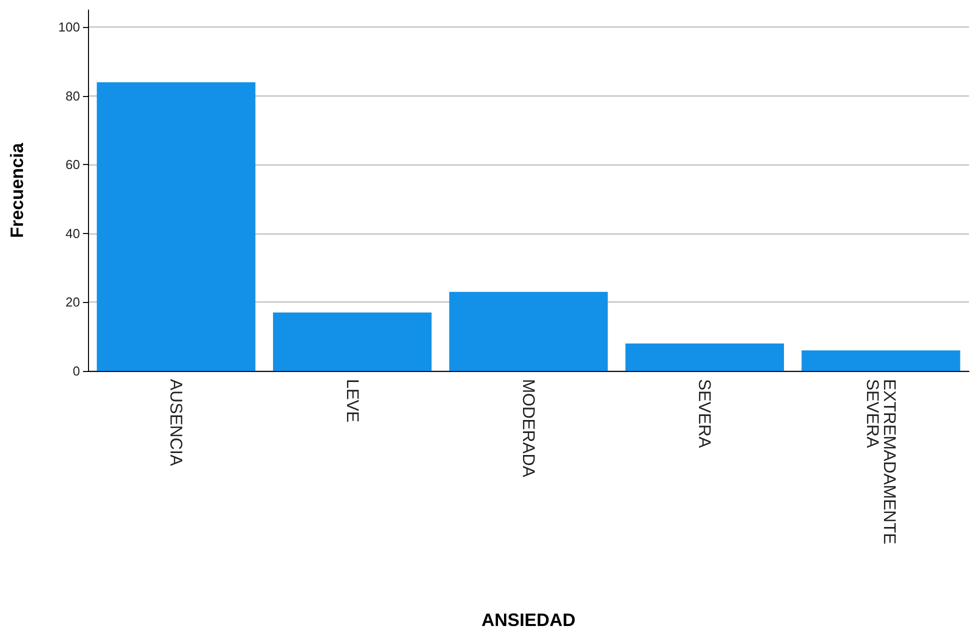  What do you see at coordinates (73, 233) in the screenshot?
I see `y-tick-label: 40` at bounding box center [73, 233].